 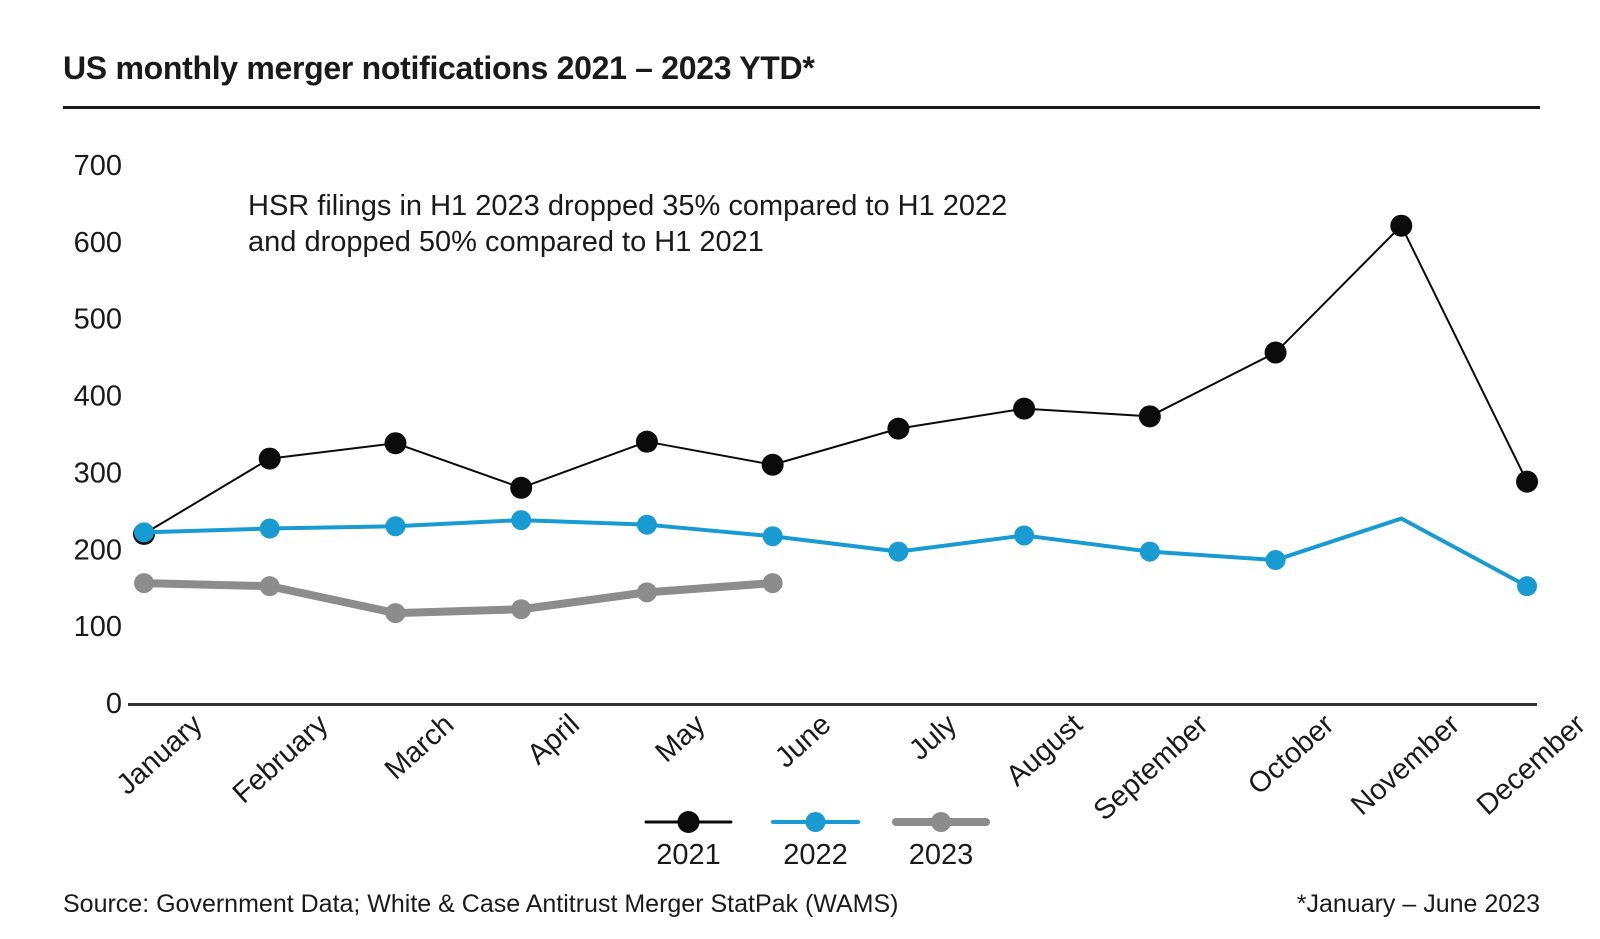 I want to click on data-point-2023-february, so click(x=269, y=586).